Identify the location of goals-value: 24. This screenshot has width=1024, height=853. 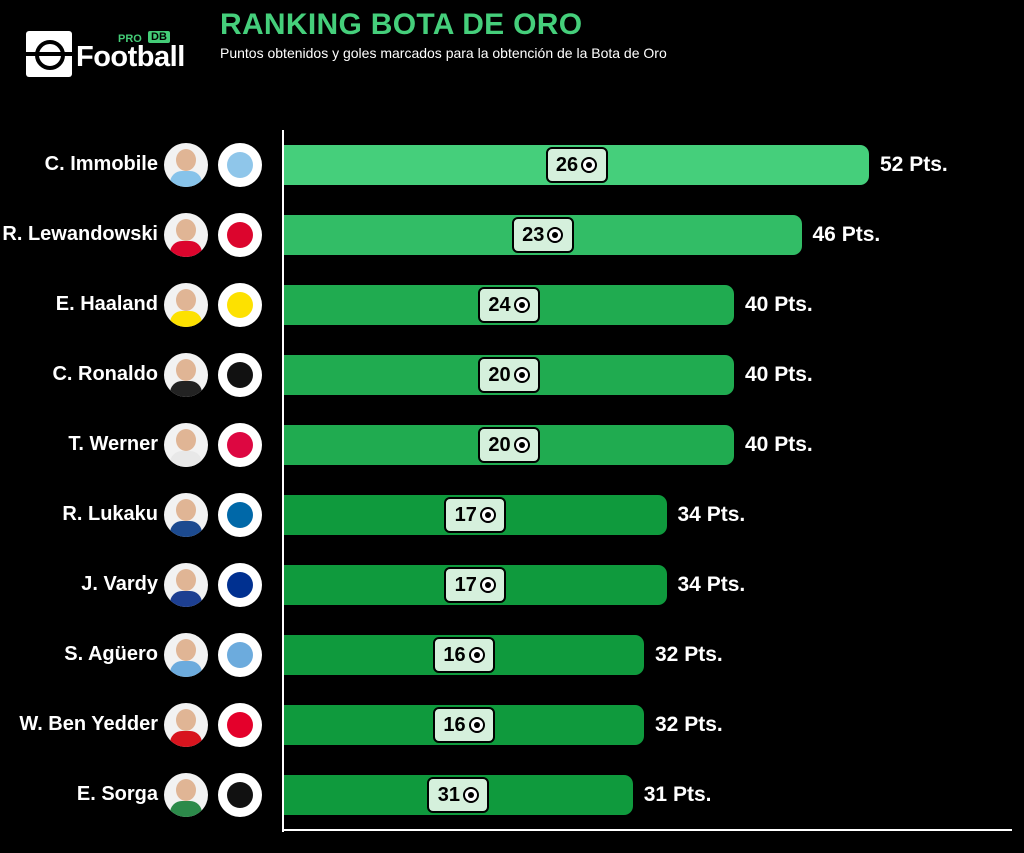
(499, 304).